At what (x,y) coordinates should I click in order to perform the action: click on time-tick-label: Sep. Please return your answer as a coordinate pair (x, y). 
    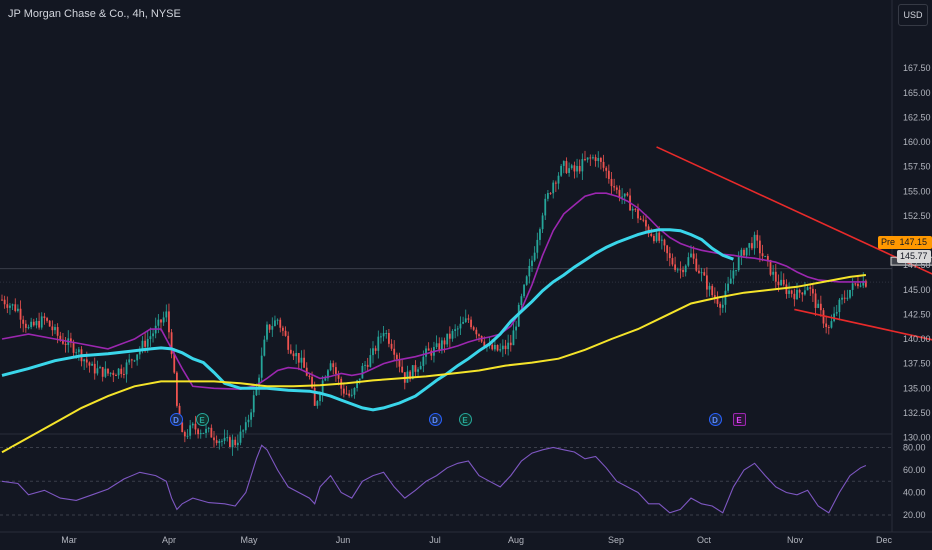
    Looking at the image, I should click on (616, 540).